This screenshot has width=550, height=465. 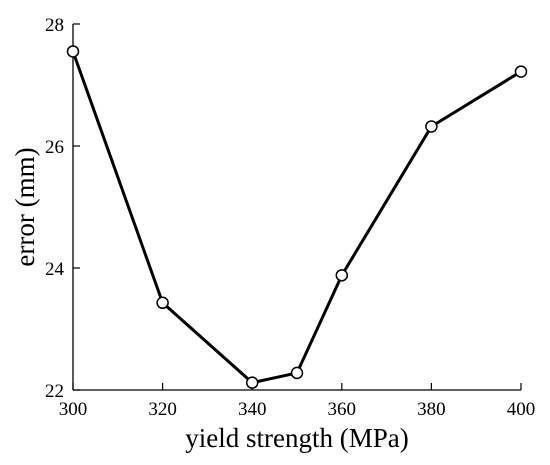 What do you see at coordinates (521, 409) in the screenshot?
I see `x-tick-label: 400` at bounding box center [521, 409].